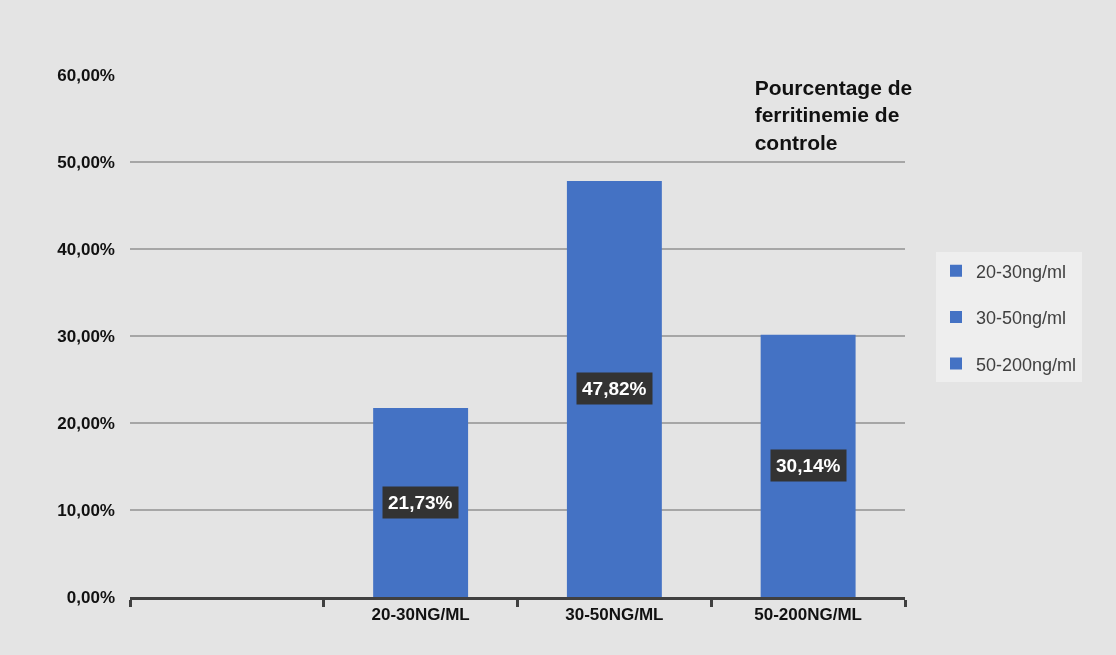  I want to click on y-tick-label: 40,00%, so click(86, 249).